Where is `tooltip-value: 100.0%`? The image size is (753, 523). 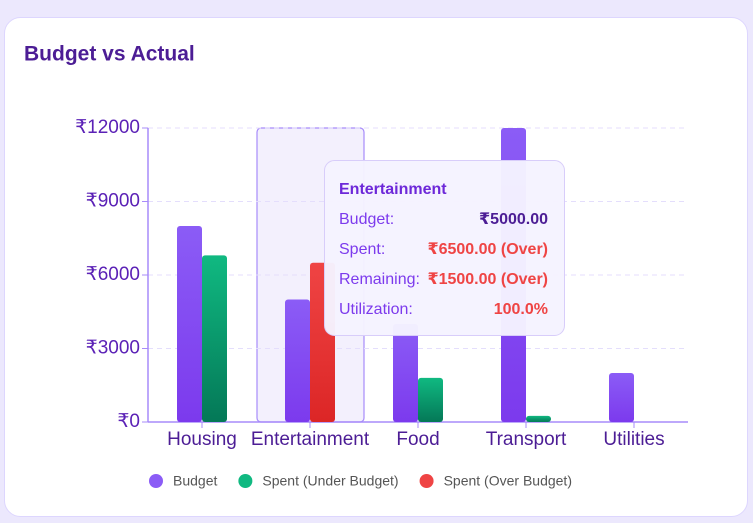 tooltip-value: 100.0% is located at coordinates (521, 309).